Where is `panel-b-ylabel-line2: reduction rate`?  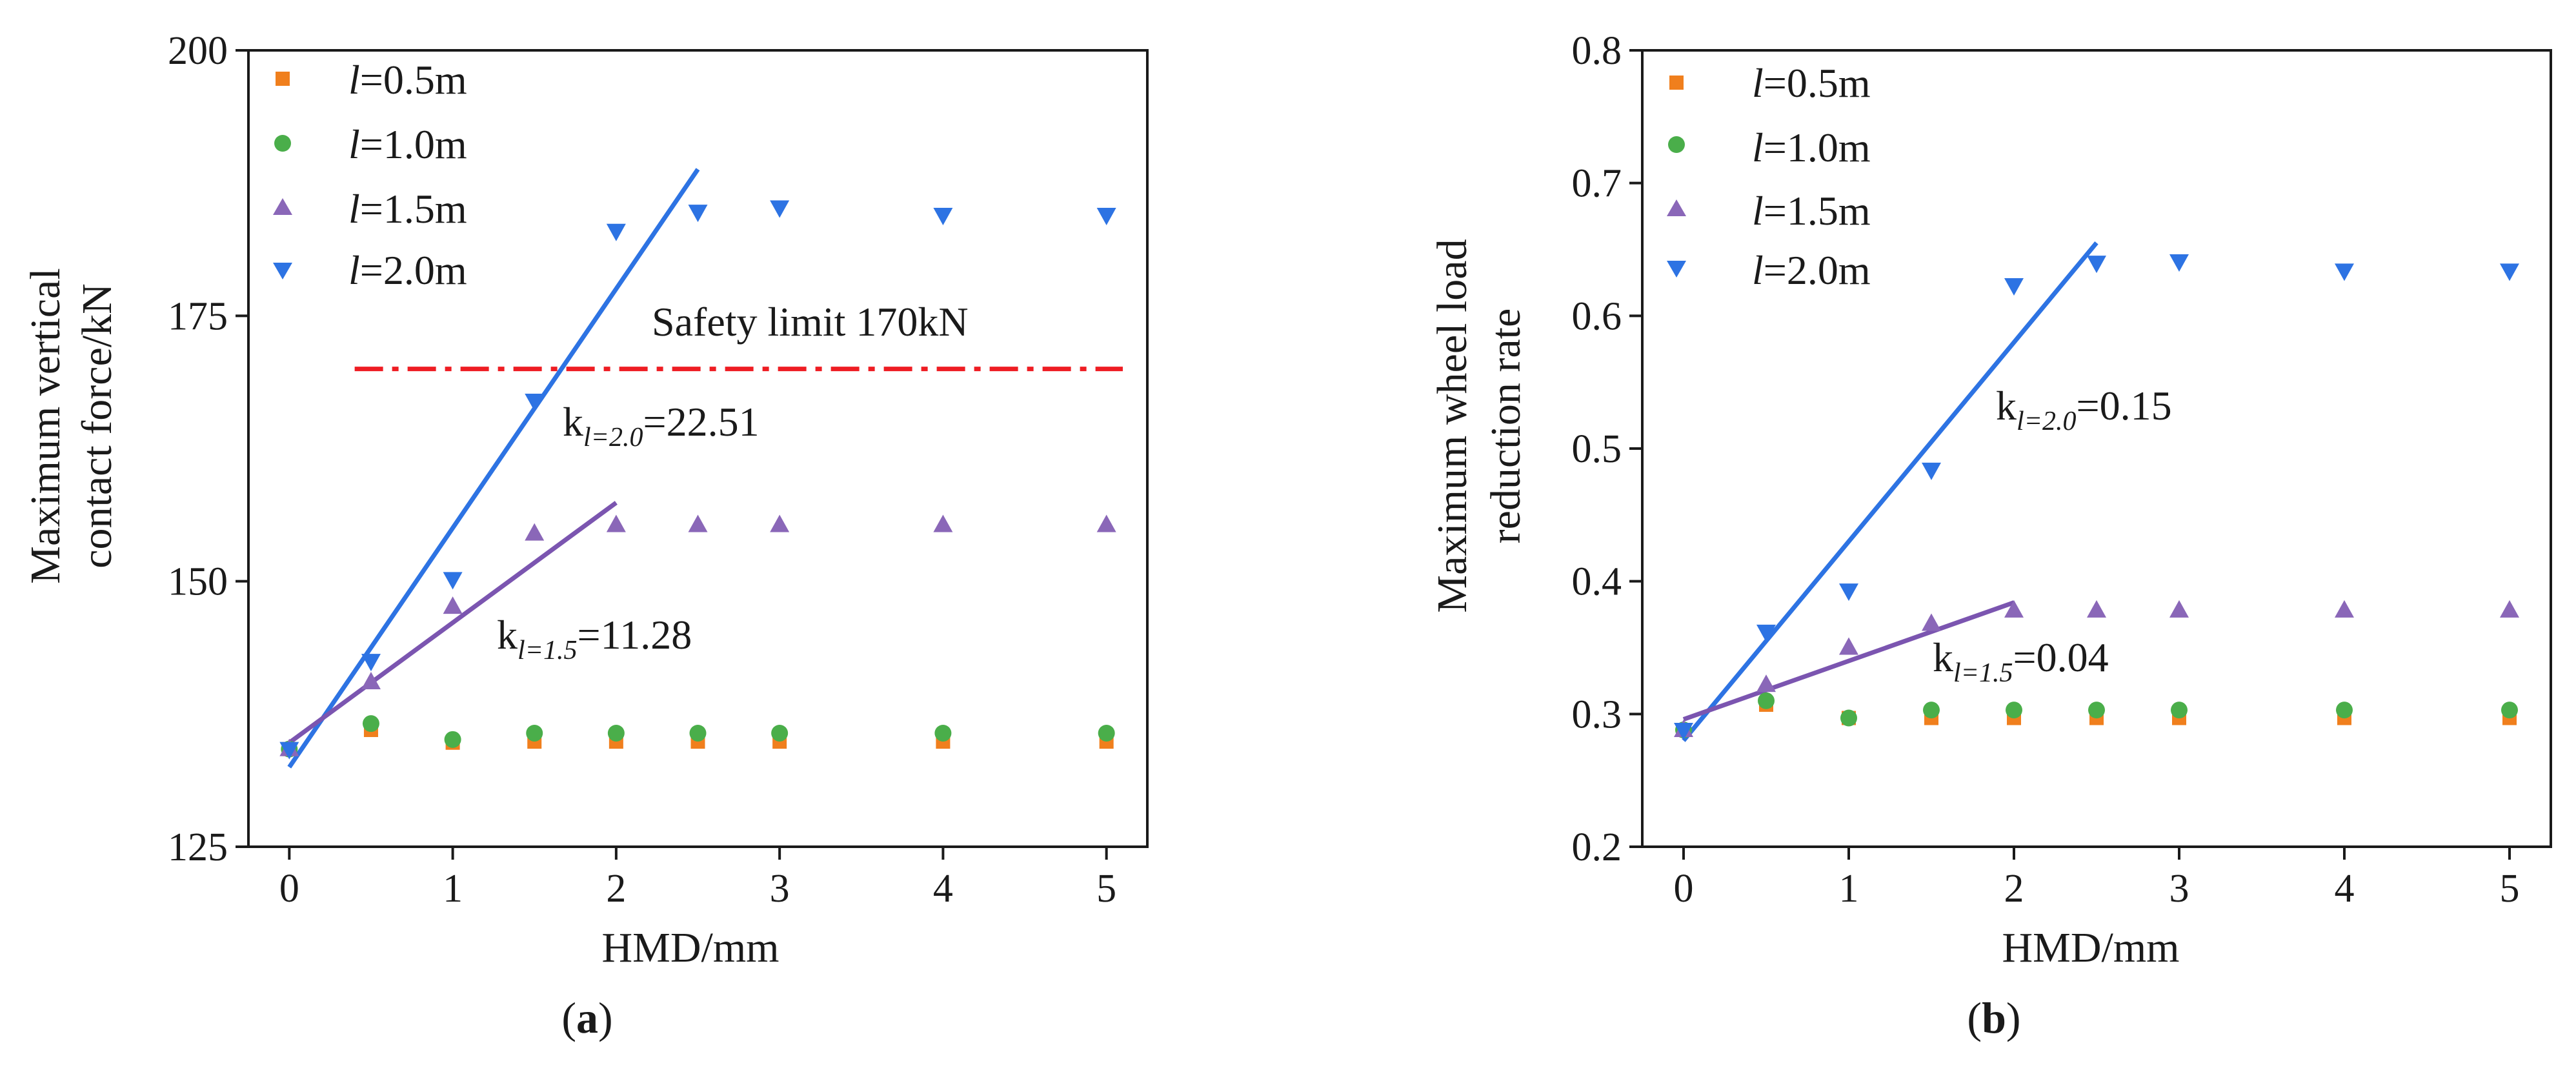 panel-b-ylabel-line2: reduction rate is located at coordinates (1505, 426).